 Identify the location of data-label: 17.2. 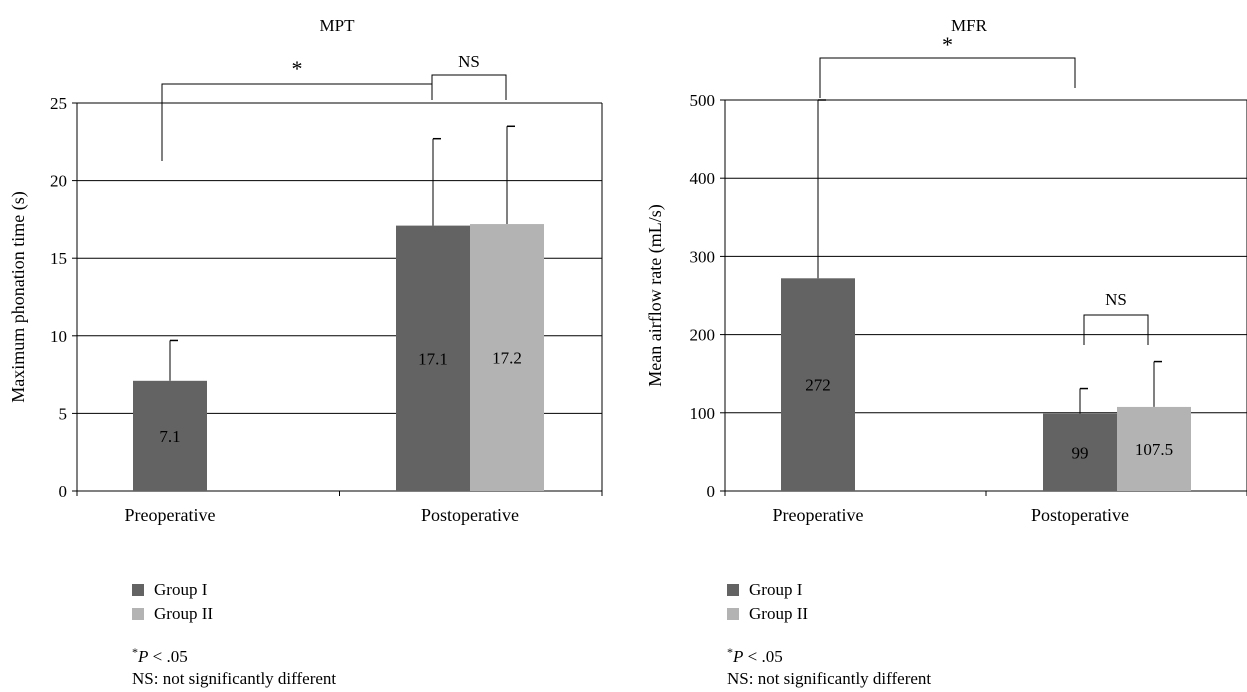
(507, 358).